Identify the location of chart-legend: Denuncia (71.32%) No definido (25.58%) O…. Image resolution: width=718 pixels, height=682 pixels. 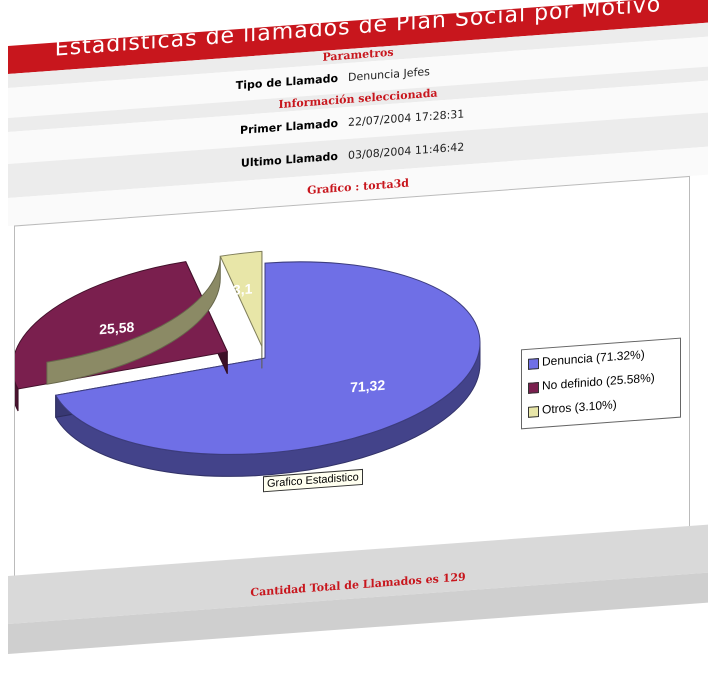
(601, 383).